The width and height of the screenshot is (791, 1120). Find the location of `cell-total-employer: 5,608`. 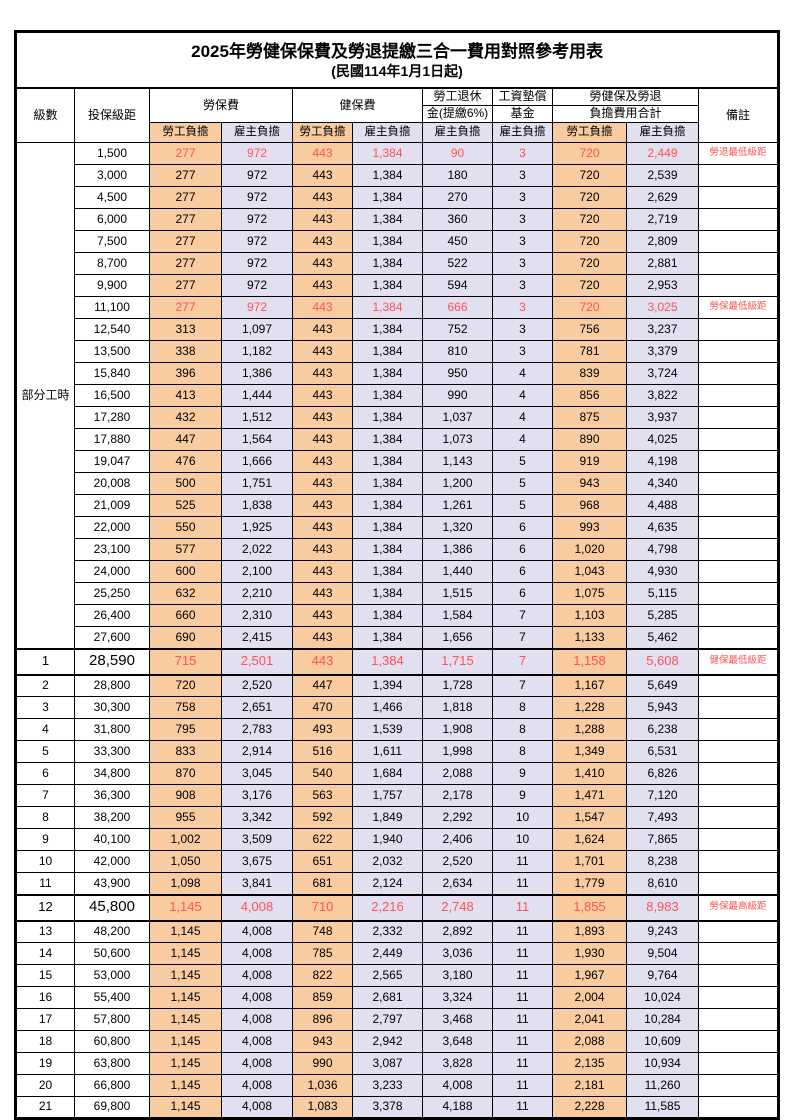

cell-total-employer: 5,608 is located at coordinates (662, 661).